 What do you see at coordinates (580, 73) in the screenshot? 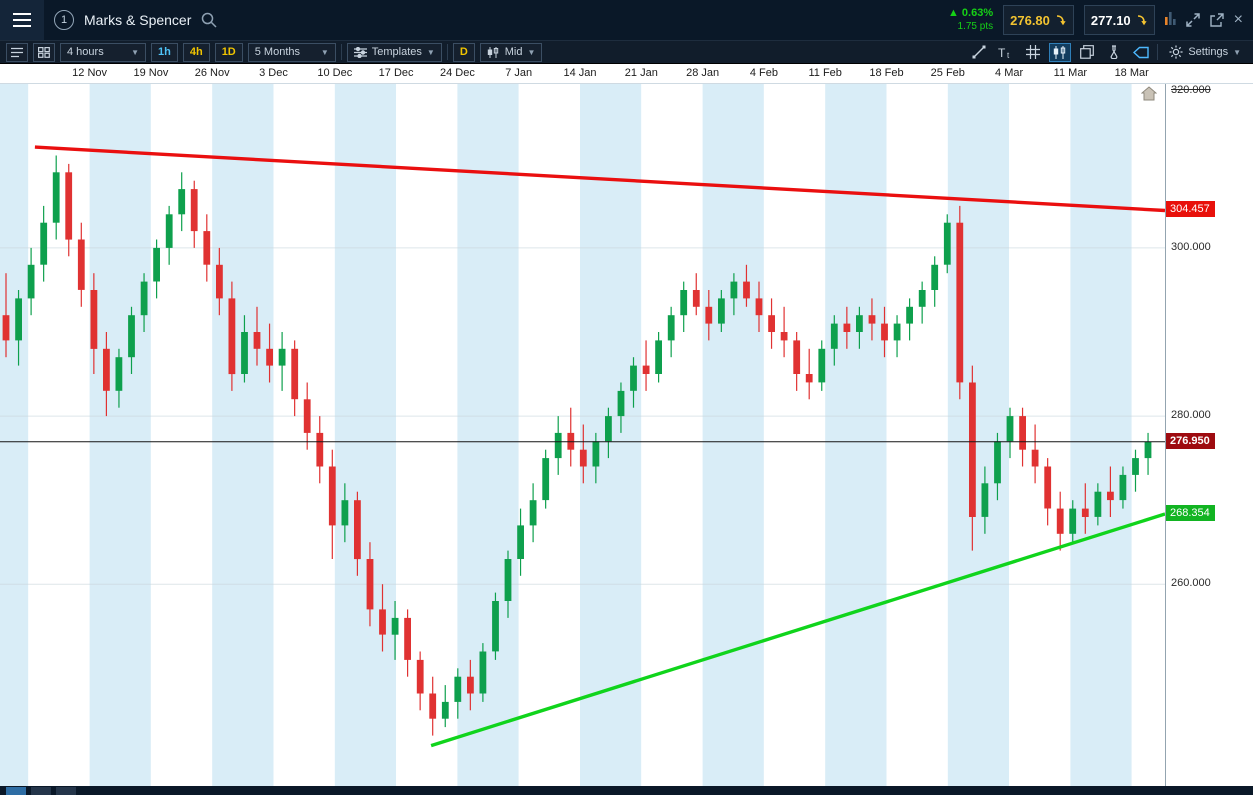
I see `x-axis-label: 14 Jan` at bounding box center [580, 73].